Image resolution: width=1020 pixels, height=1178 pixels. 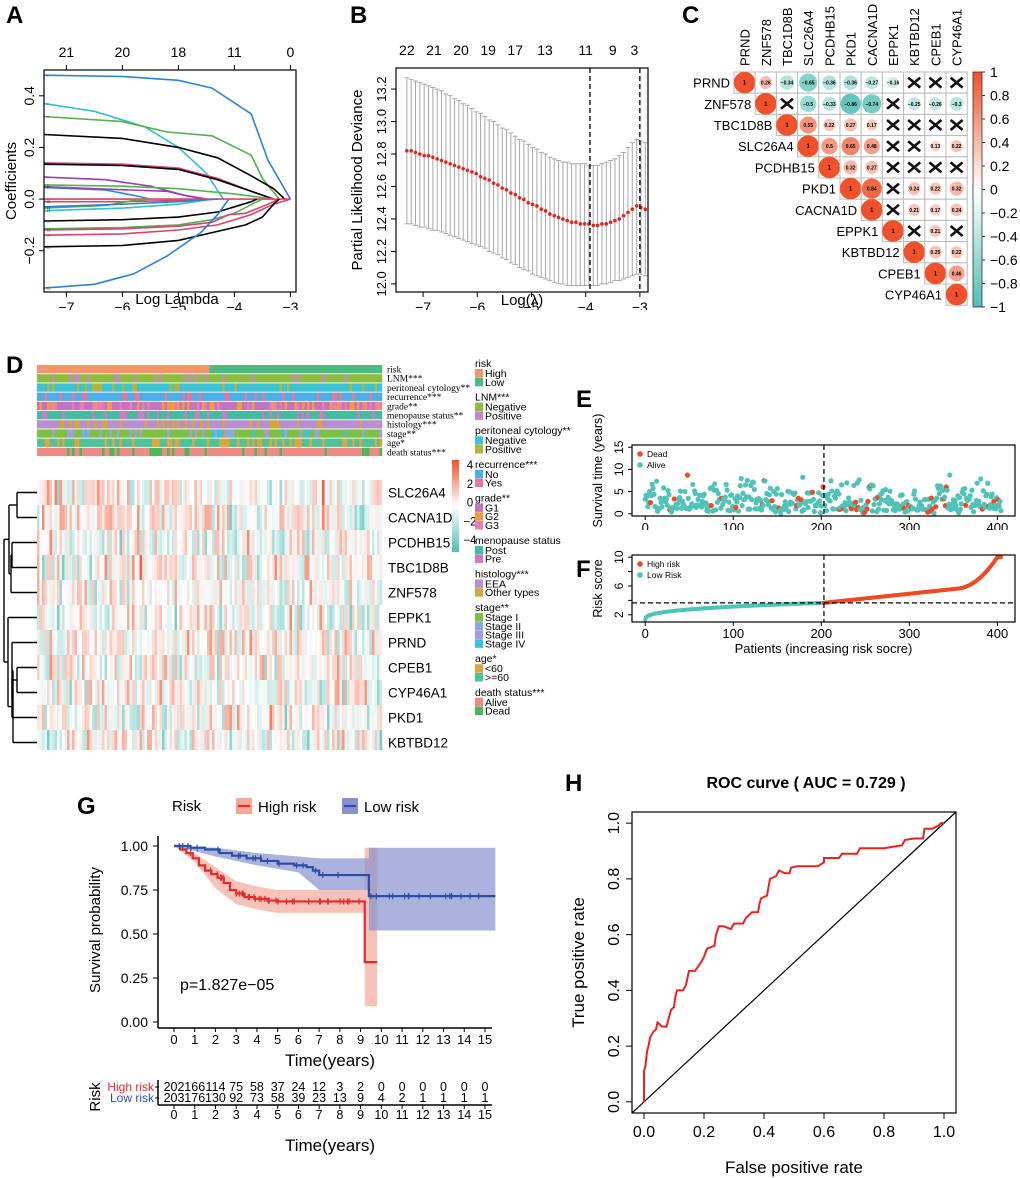 What do you see at coordinates (86, 806) in the screenshot?
I see `panel-label-g: G` at bounding box center [86, 806].